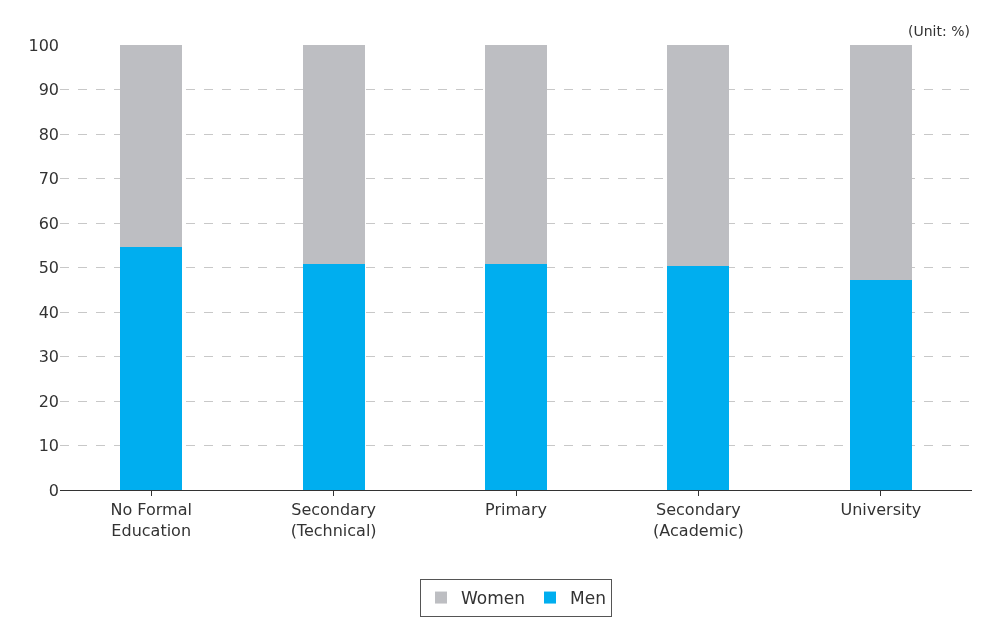 The height and width of the screenshot is (629, 1002). I want to click on y-tick-label: 40, so click(48, 312).